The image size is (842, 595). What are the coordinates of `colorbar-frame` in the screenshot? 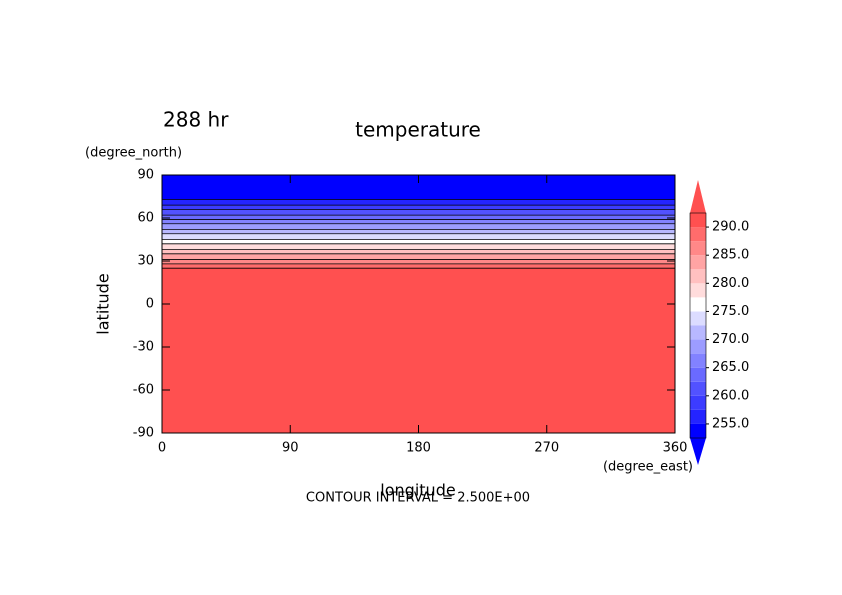 It's located at (698, 325).